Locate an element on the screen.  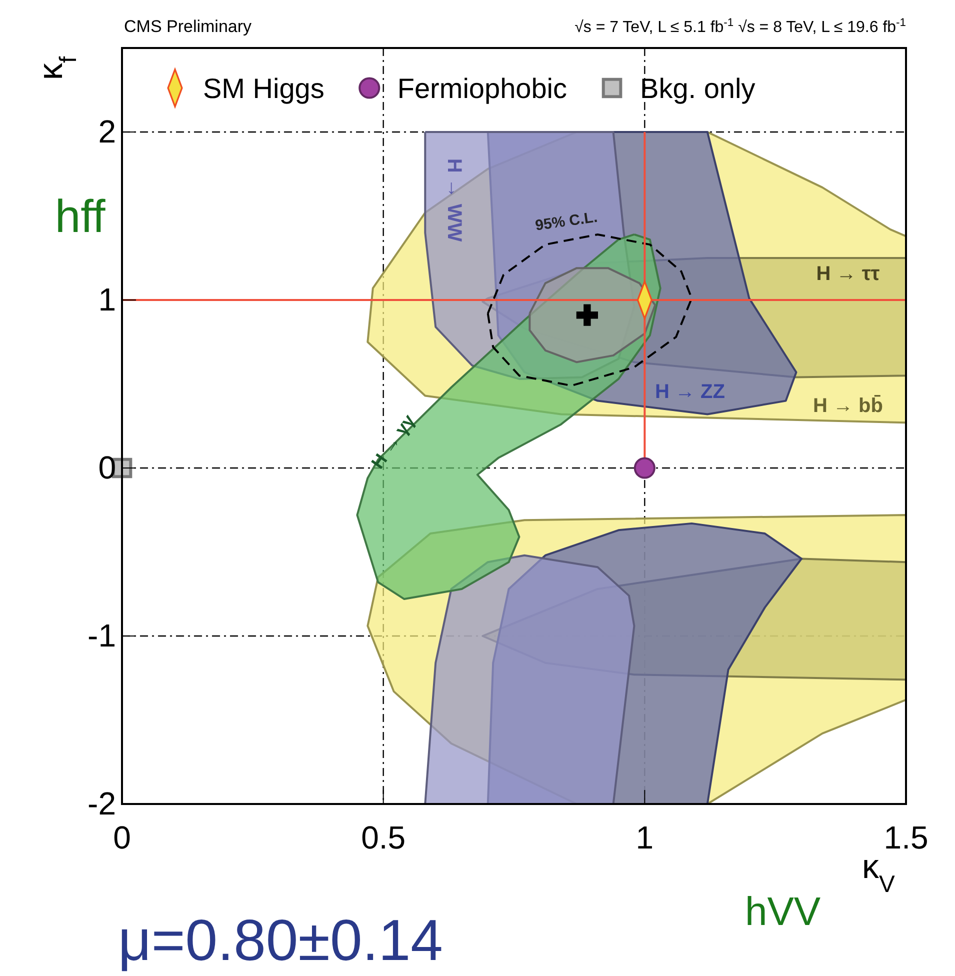
y-tick-label: 2 is located at coordinates (107, 131).